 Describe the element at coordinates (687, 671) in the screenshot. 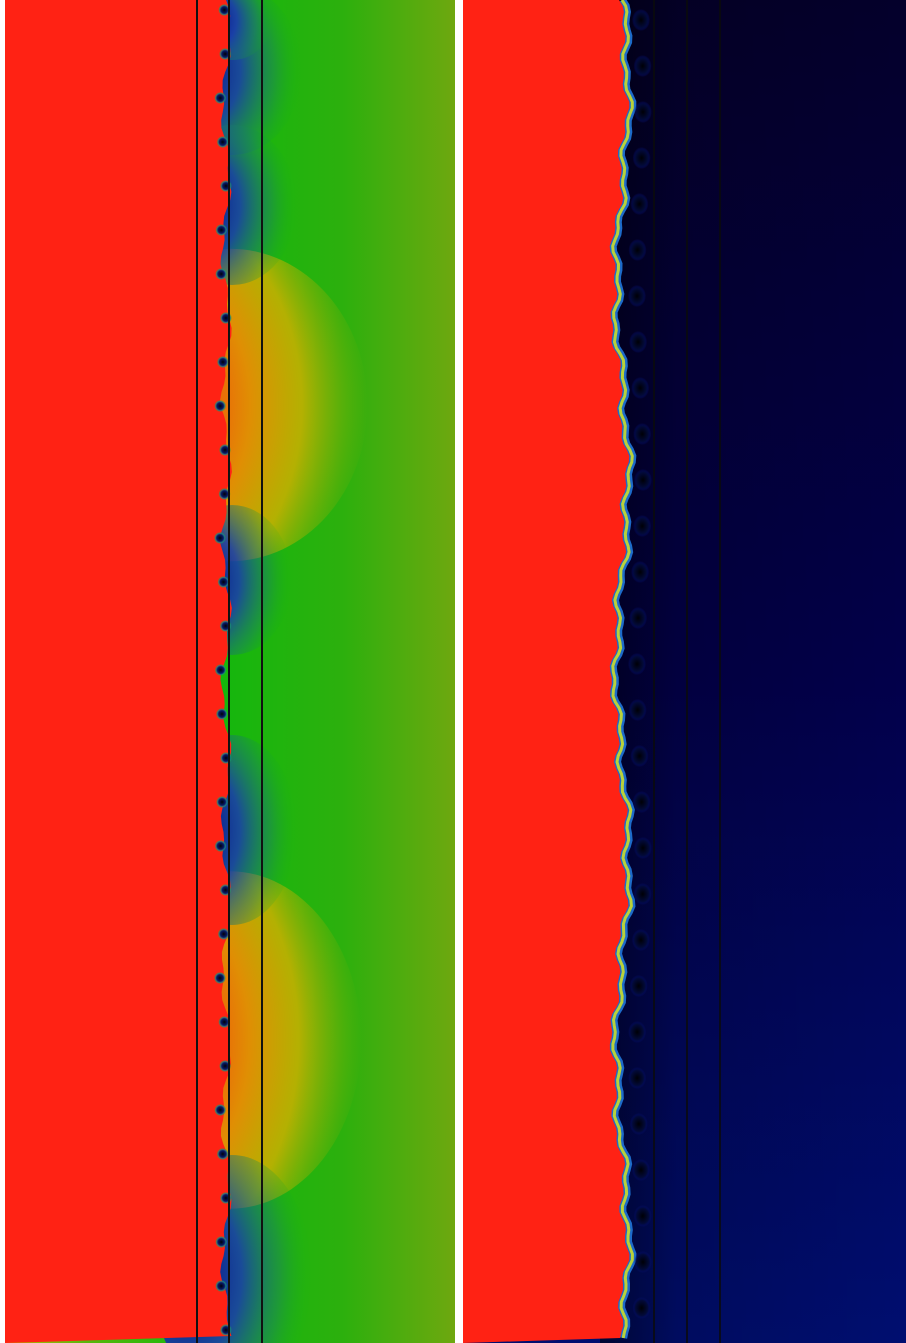

I see `right-vertical-lines` at that location.